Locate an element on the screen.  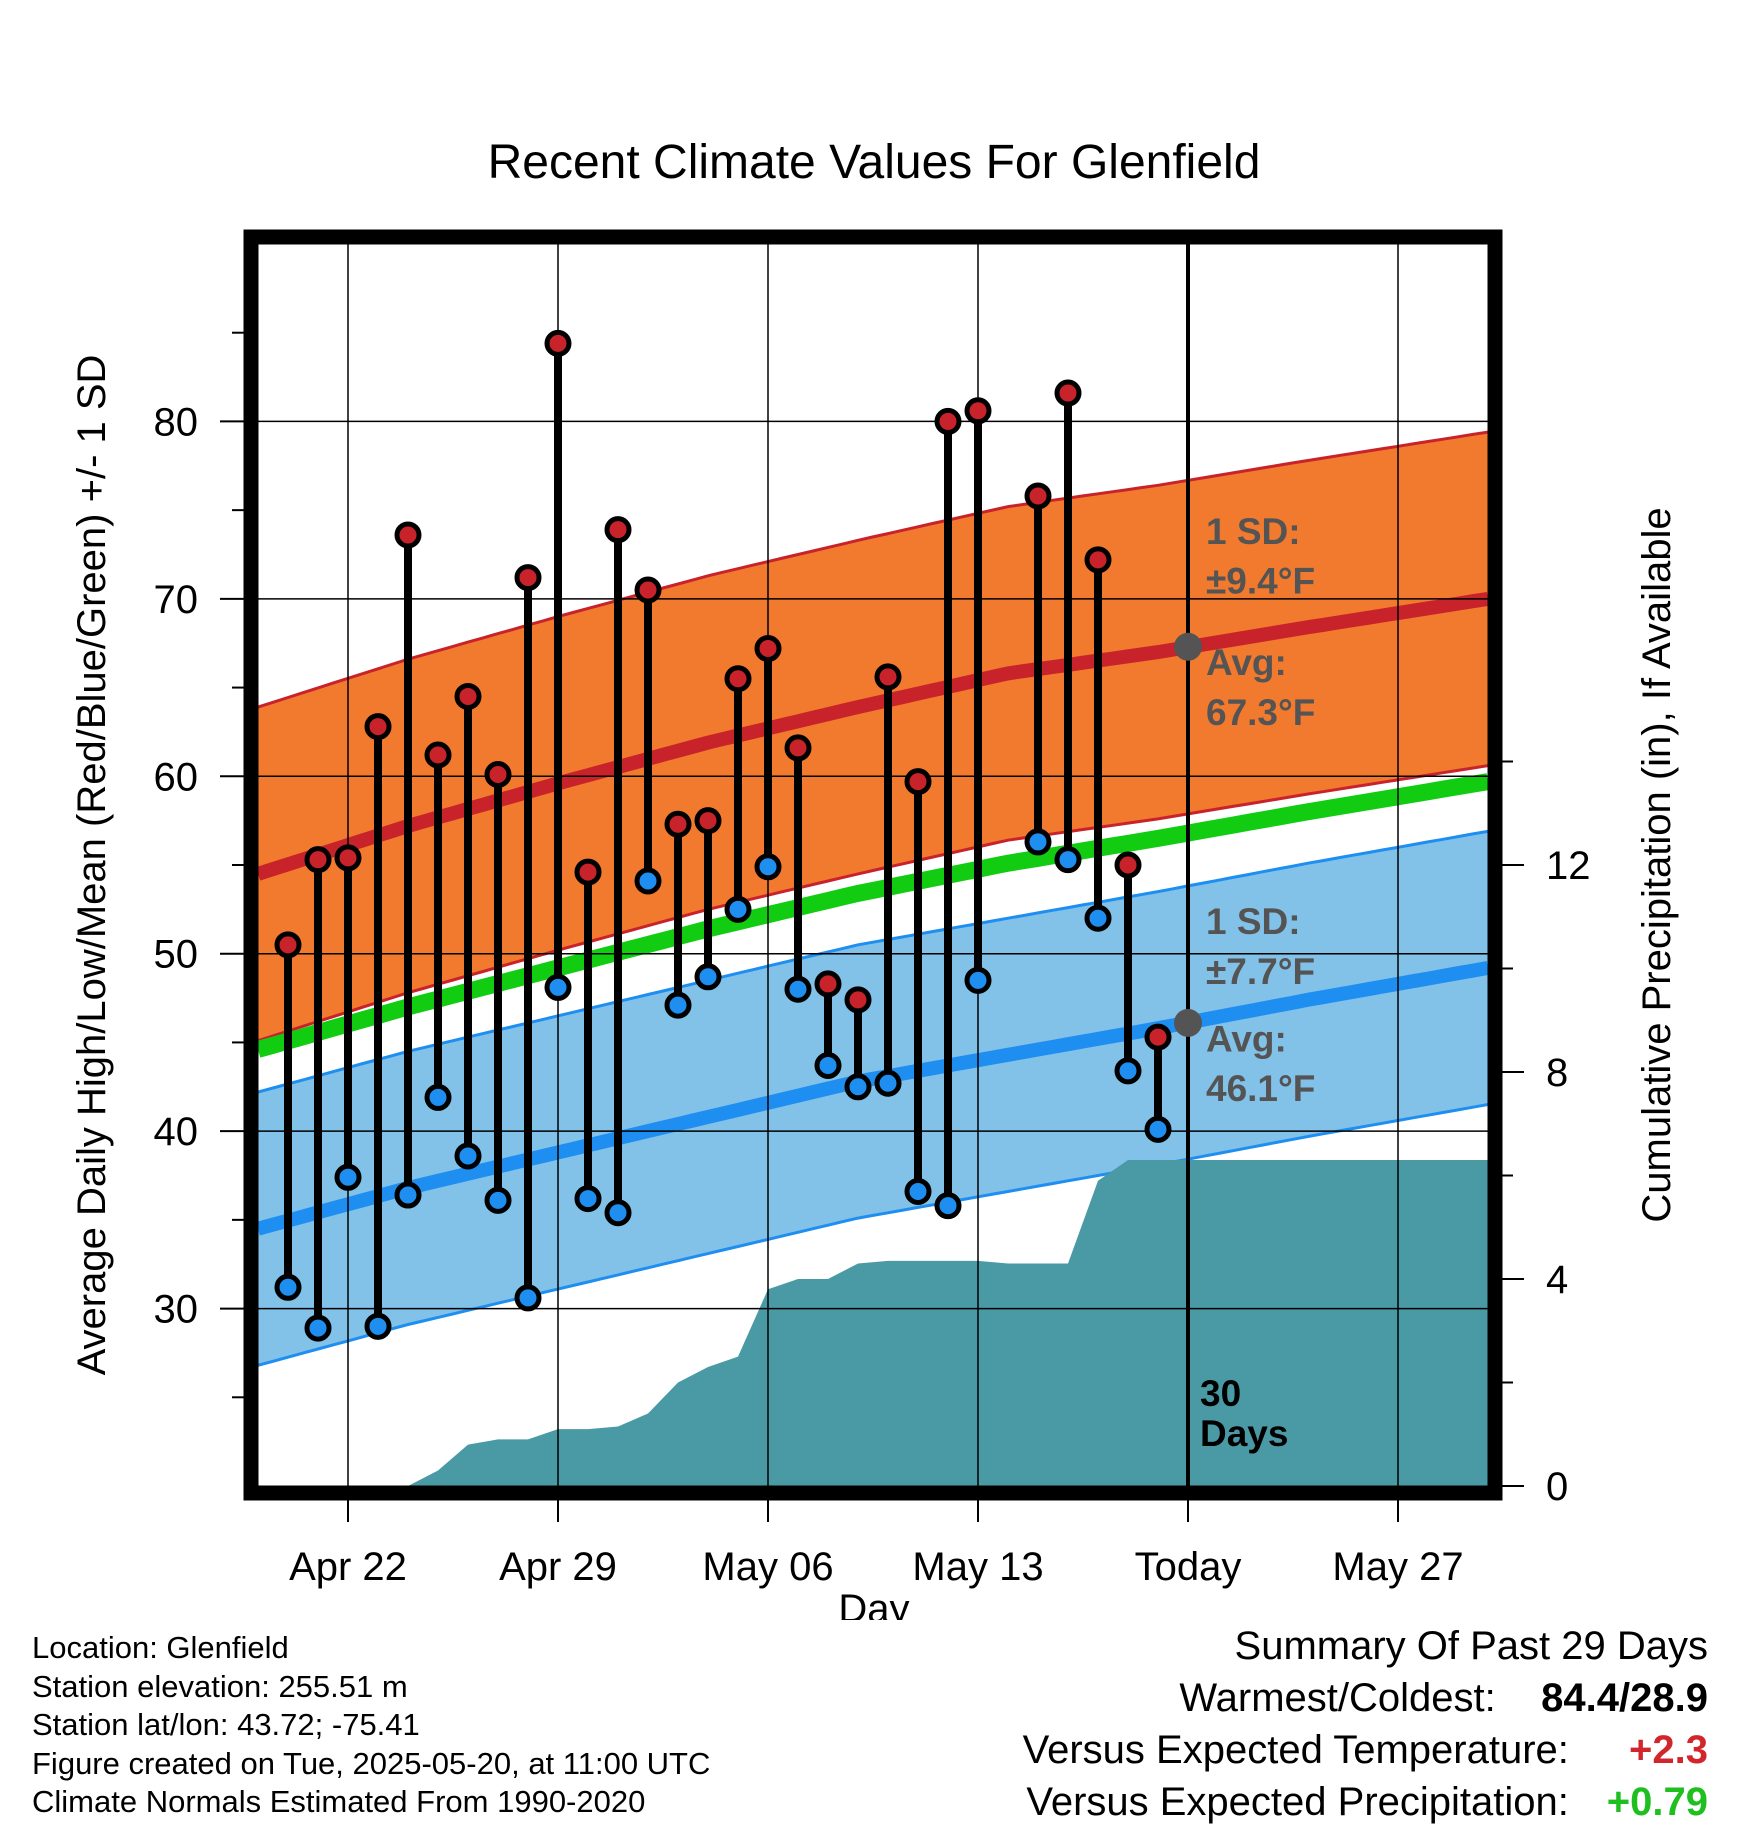
x-axis-label: Day is located at coordinates (873, 1603).